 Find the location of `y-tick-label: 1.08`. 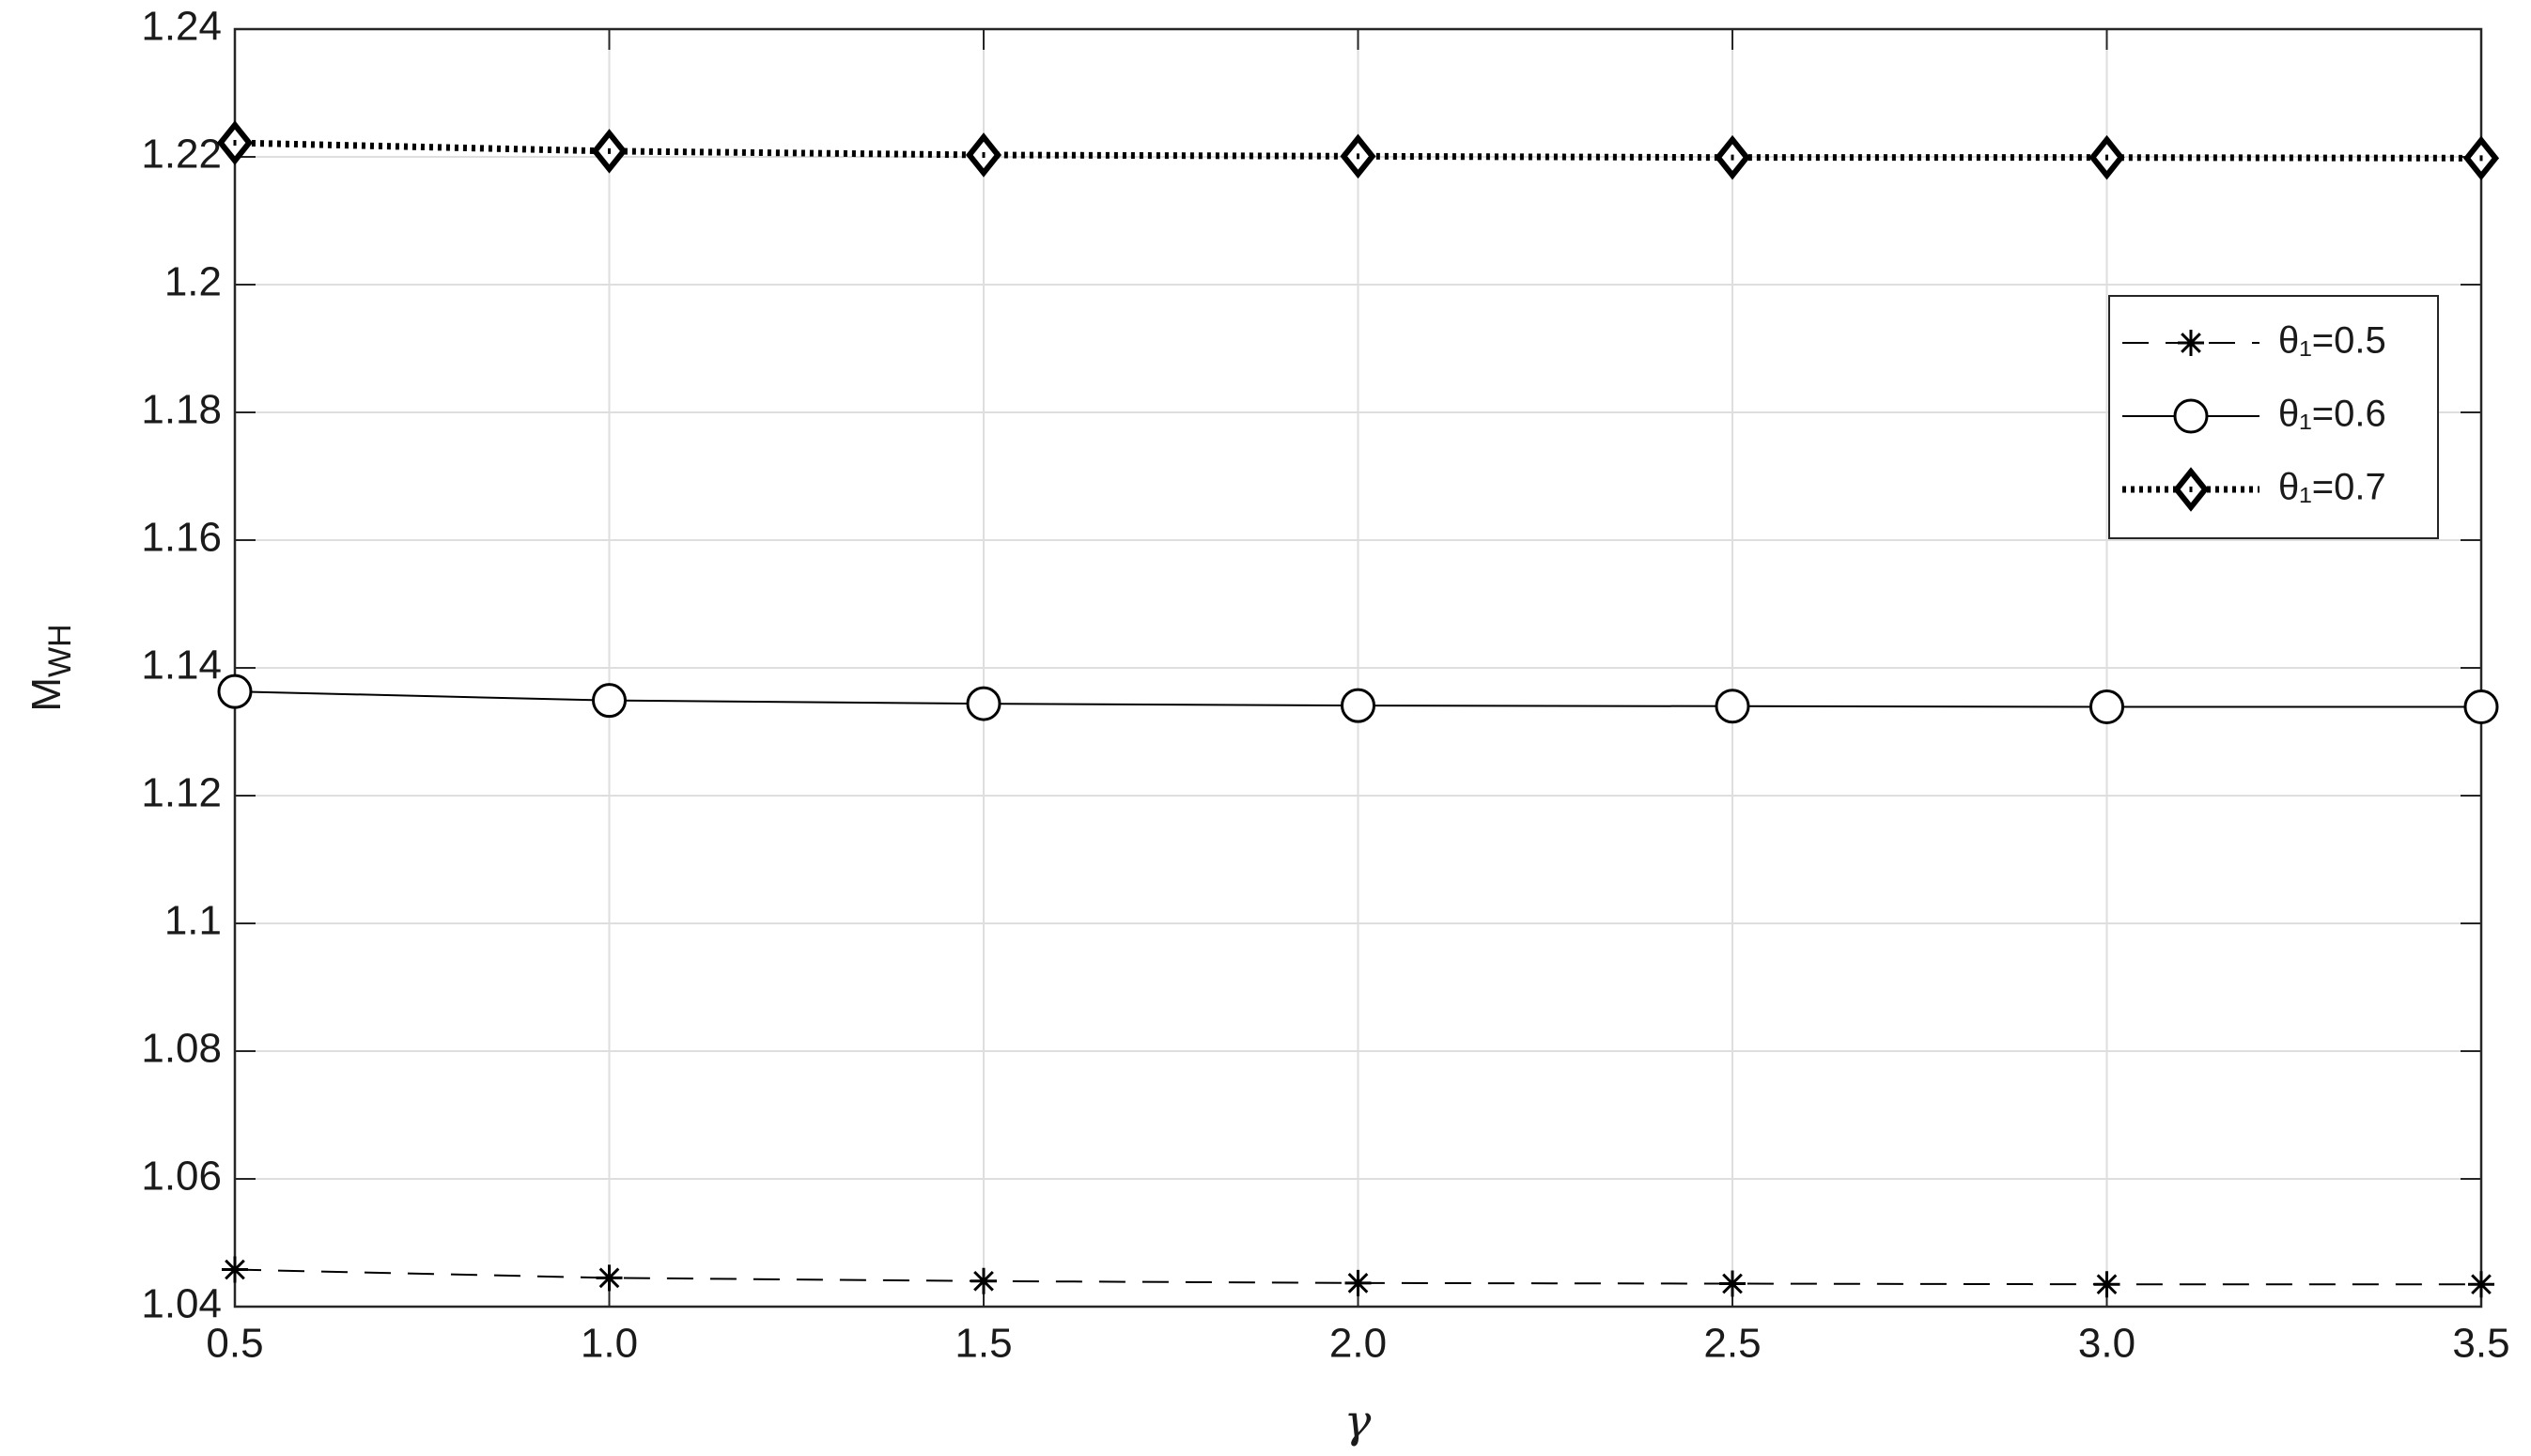

y-tick-label: 1.08 is located at coordinates (181, 1049).